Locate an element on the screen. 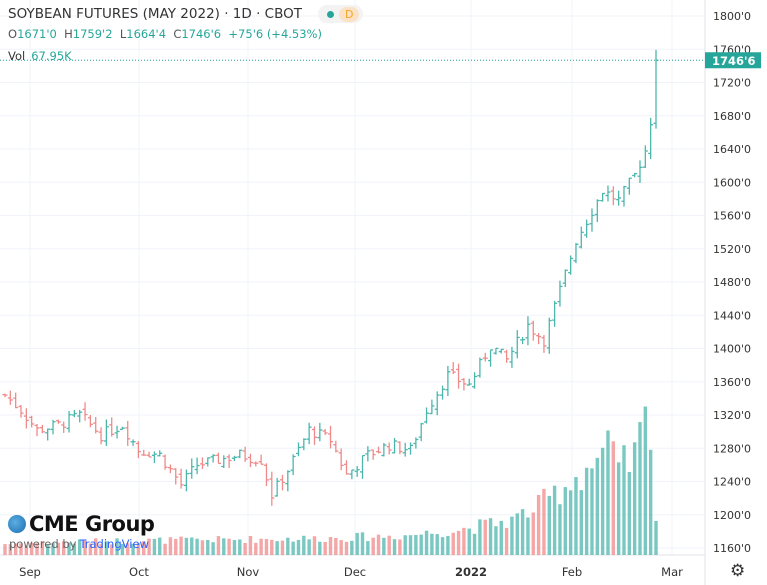 The height and width of the screenshot is (585, 767). price-tick: 1640'0 is located at coordinates (732, 149).